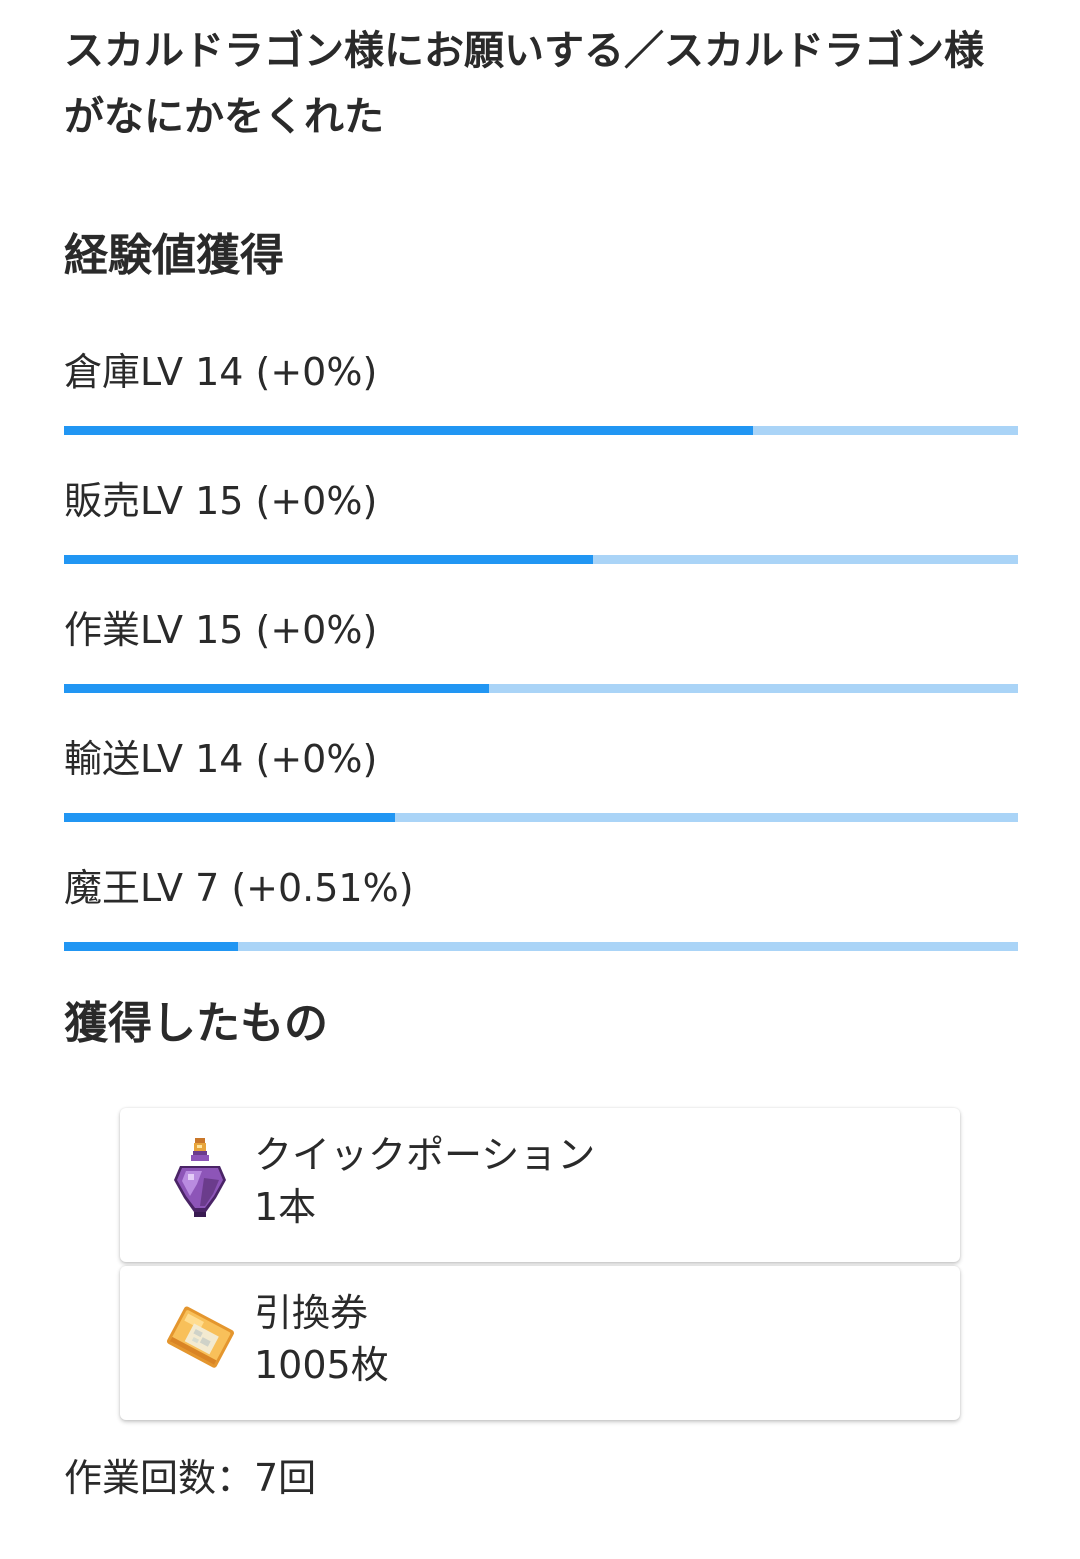  I want to click on exp-label: 販売LV 15 (+0%), so click(221, 501).